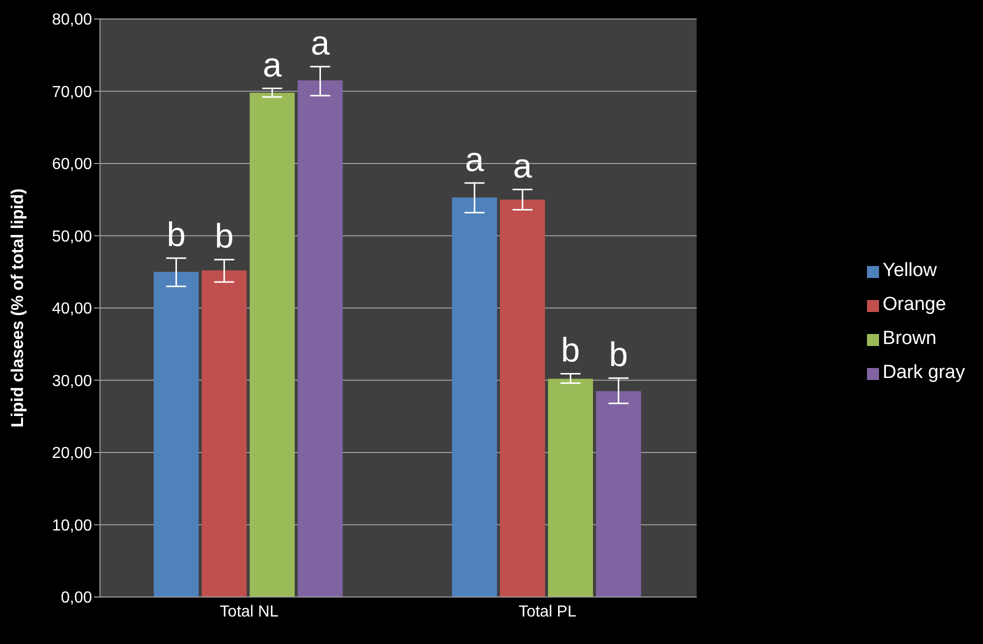 The width and height of the screenshot is (983, 644). What do you see at coordinates (72, 92) in the screenshot?
I see `y-tick-label: 70,00` at bounding box center [72, 92].